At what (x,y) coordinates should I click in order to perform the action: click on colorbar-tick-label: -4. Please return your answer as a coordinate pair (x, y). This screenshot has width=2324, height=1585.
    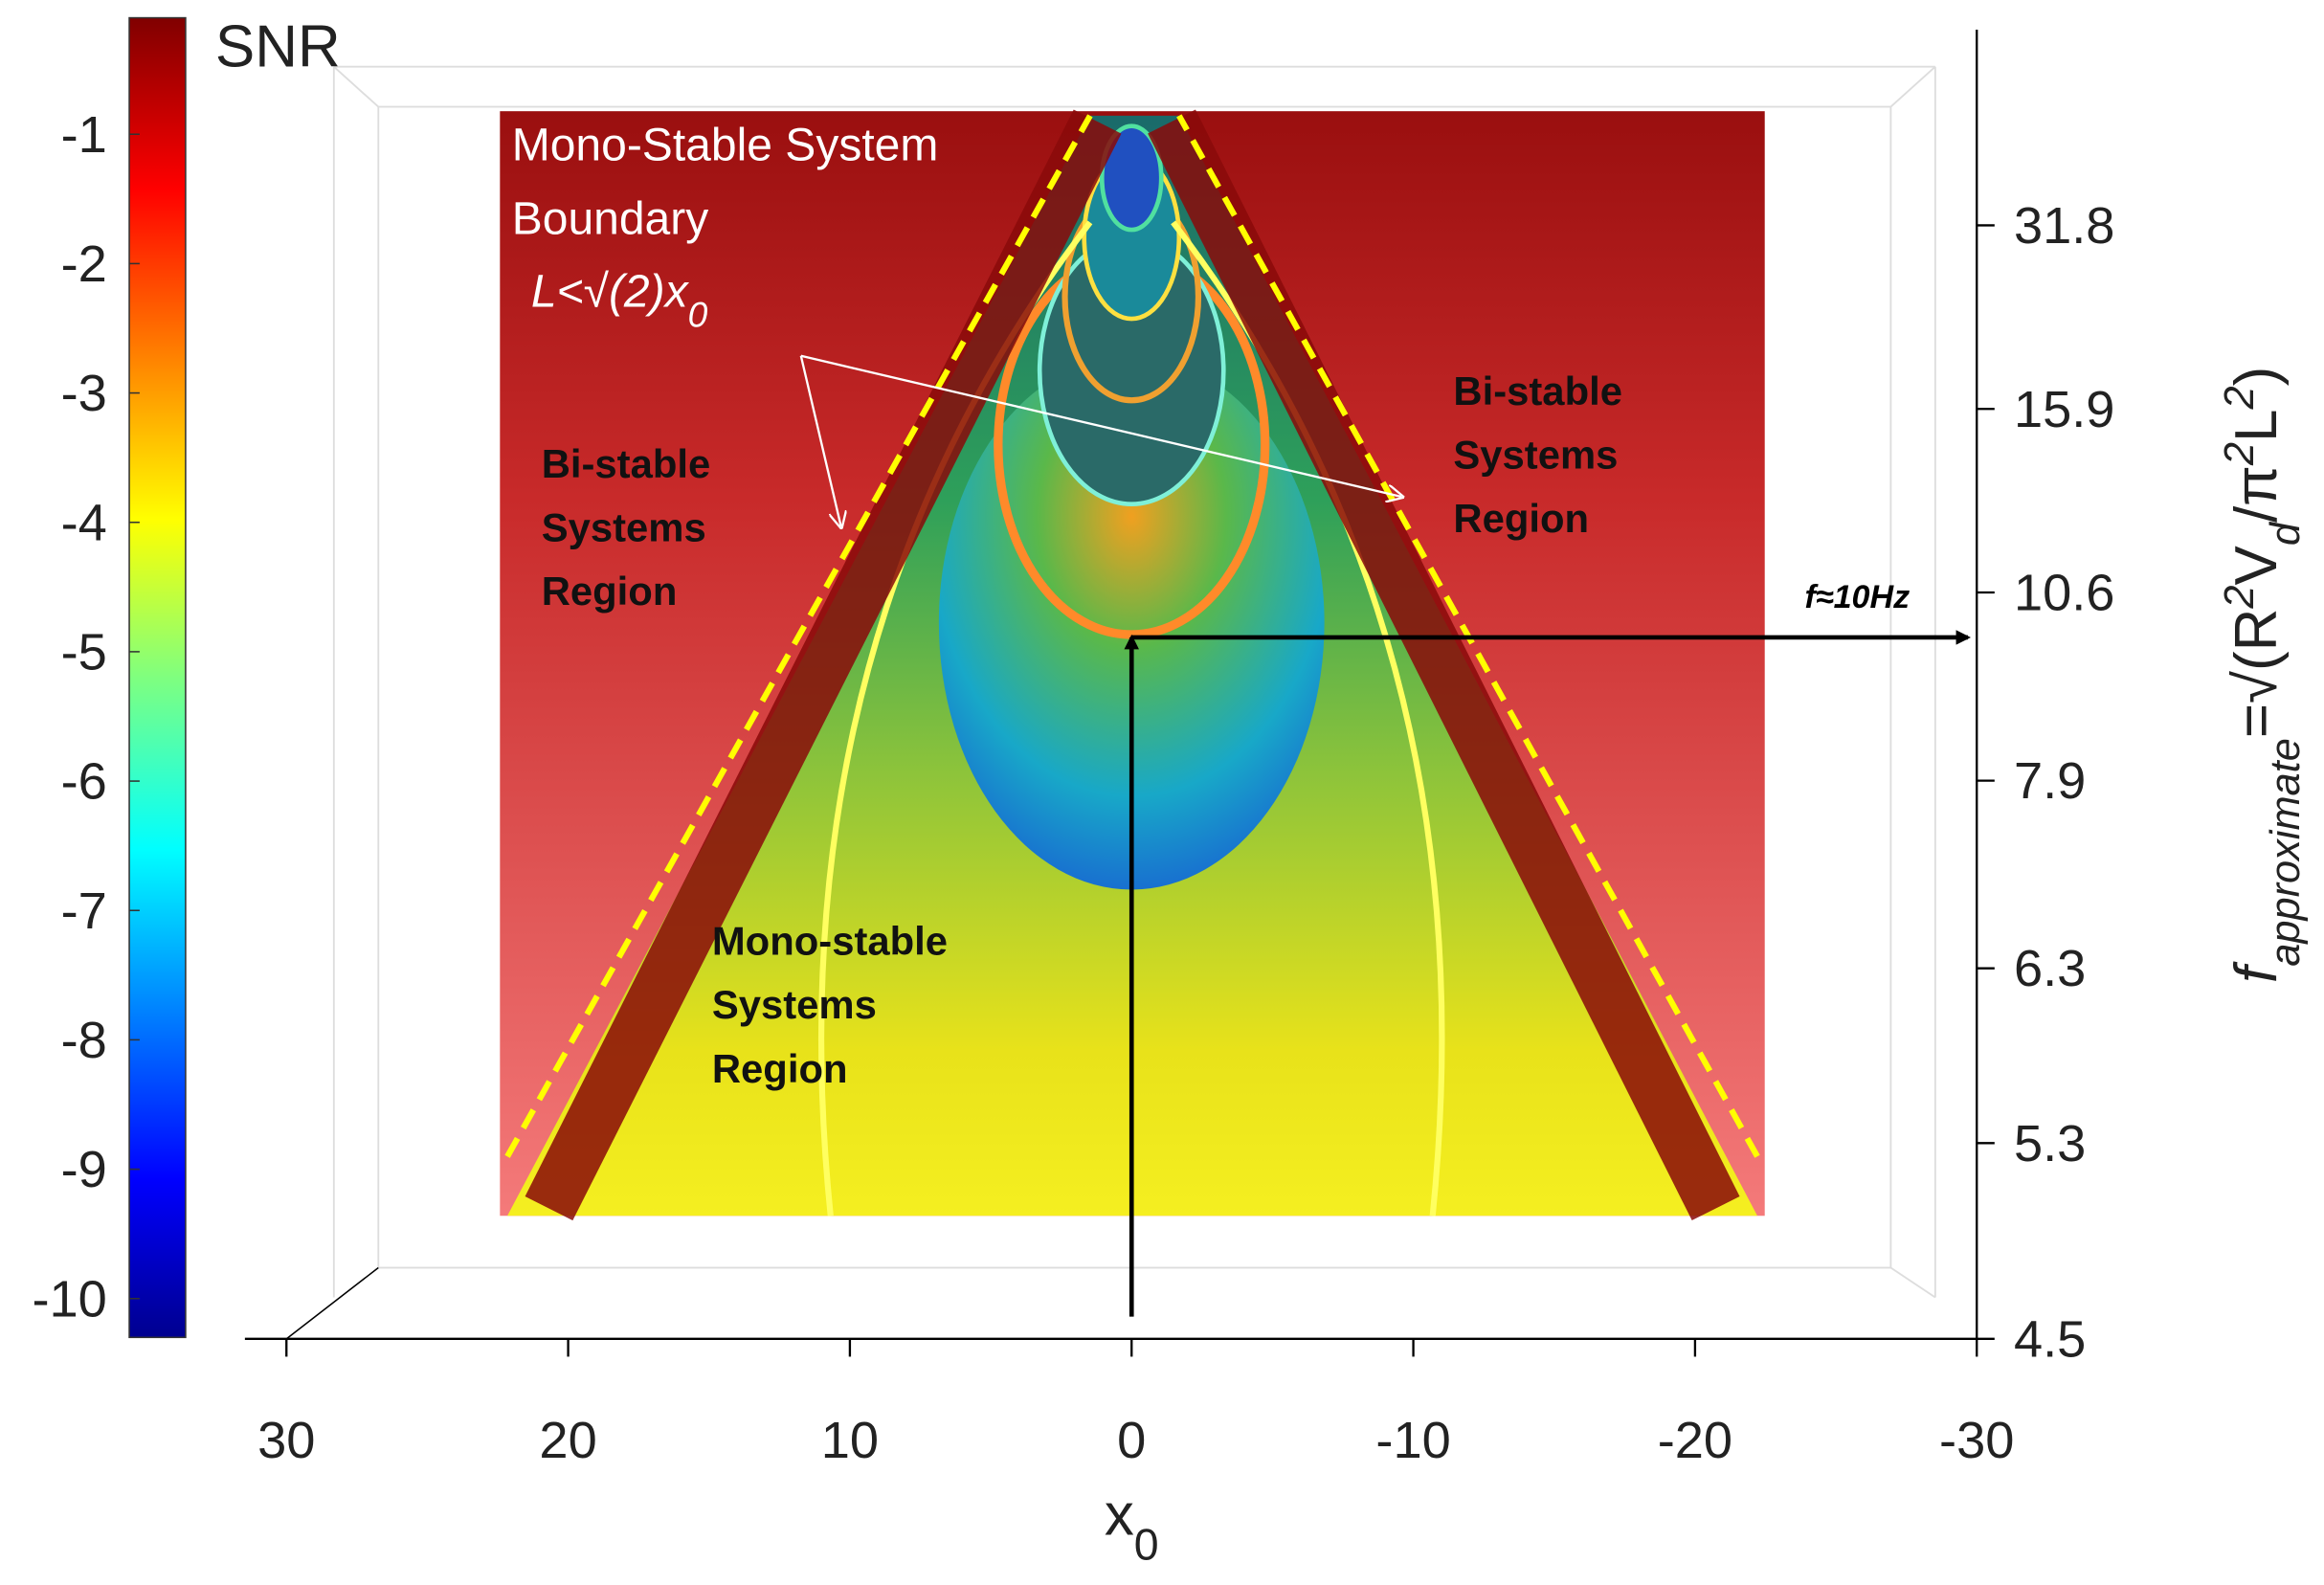
    Looking at the image, I should click on (84, 522).